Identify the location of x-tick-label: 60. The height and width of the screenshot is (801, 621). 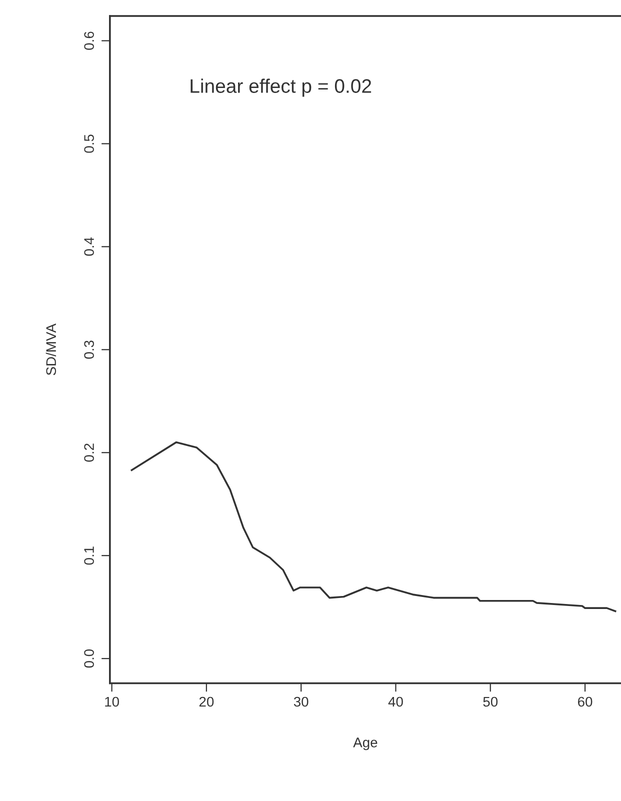
(585, 701).